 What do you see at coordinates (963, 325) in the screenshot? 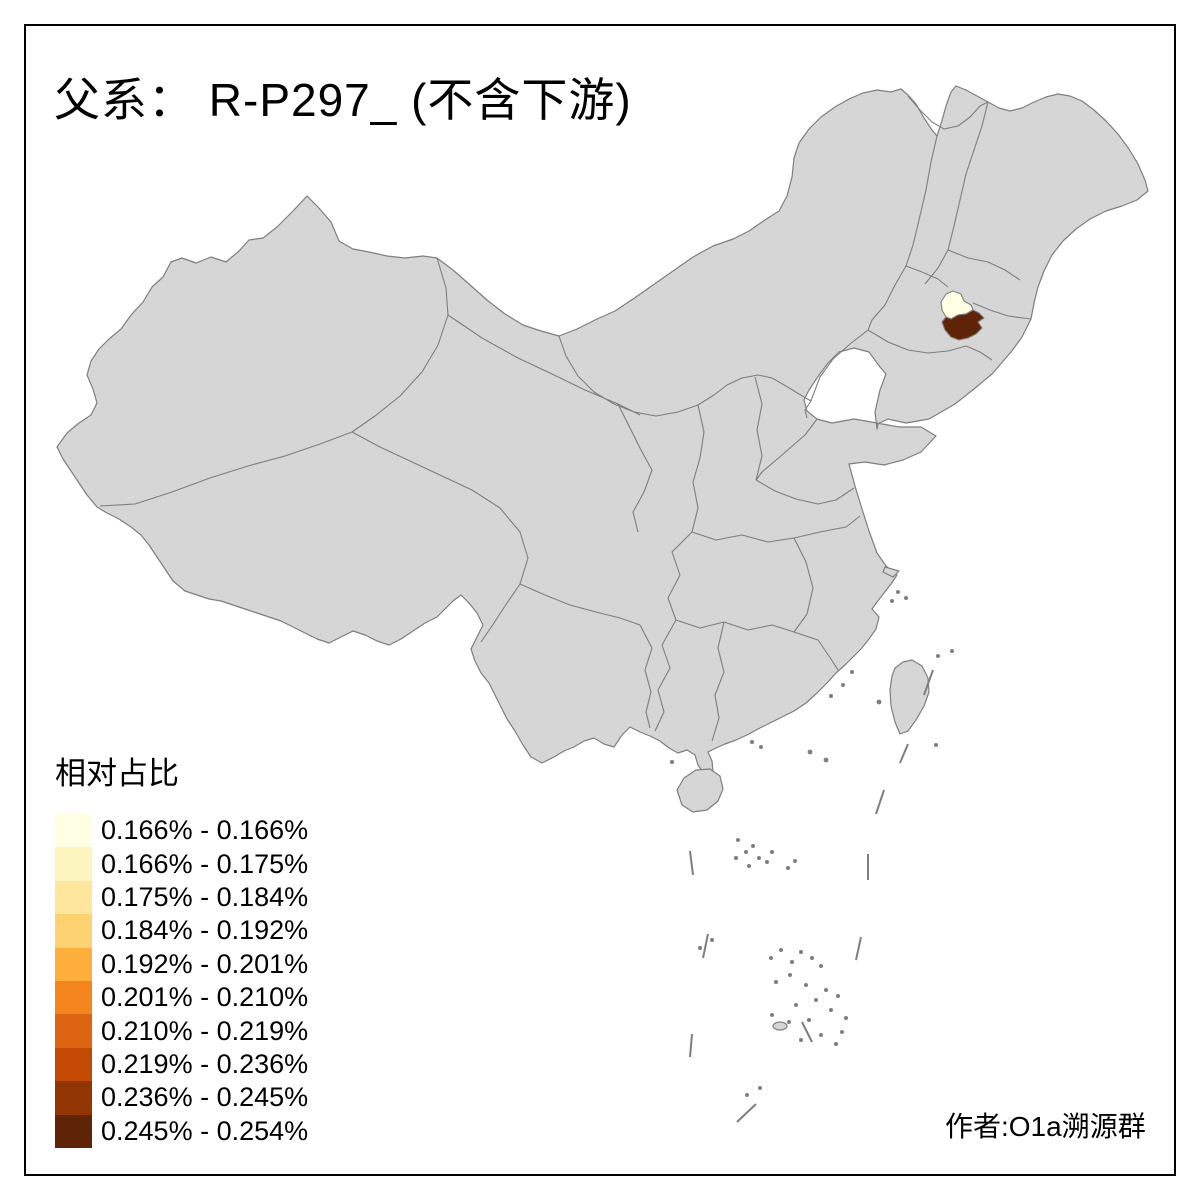
I see `region-highest-bin` at bounding box center [963, 325].